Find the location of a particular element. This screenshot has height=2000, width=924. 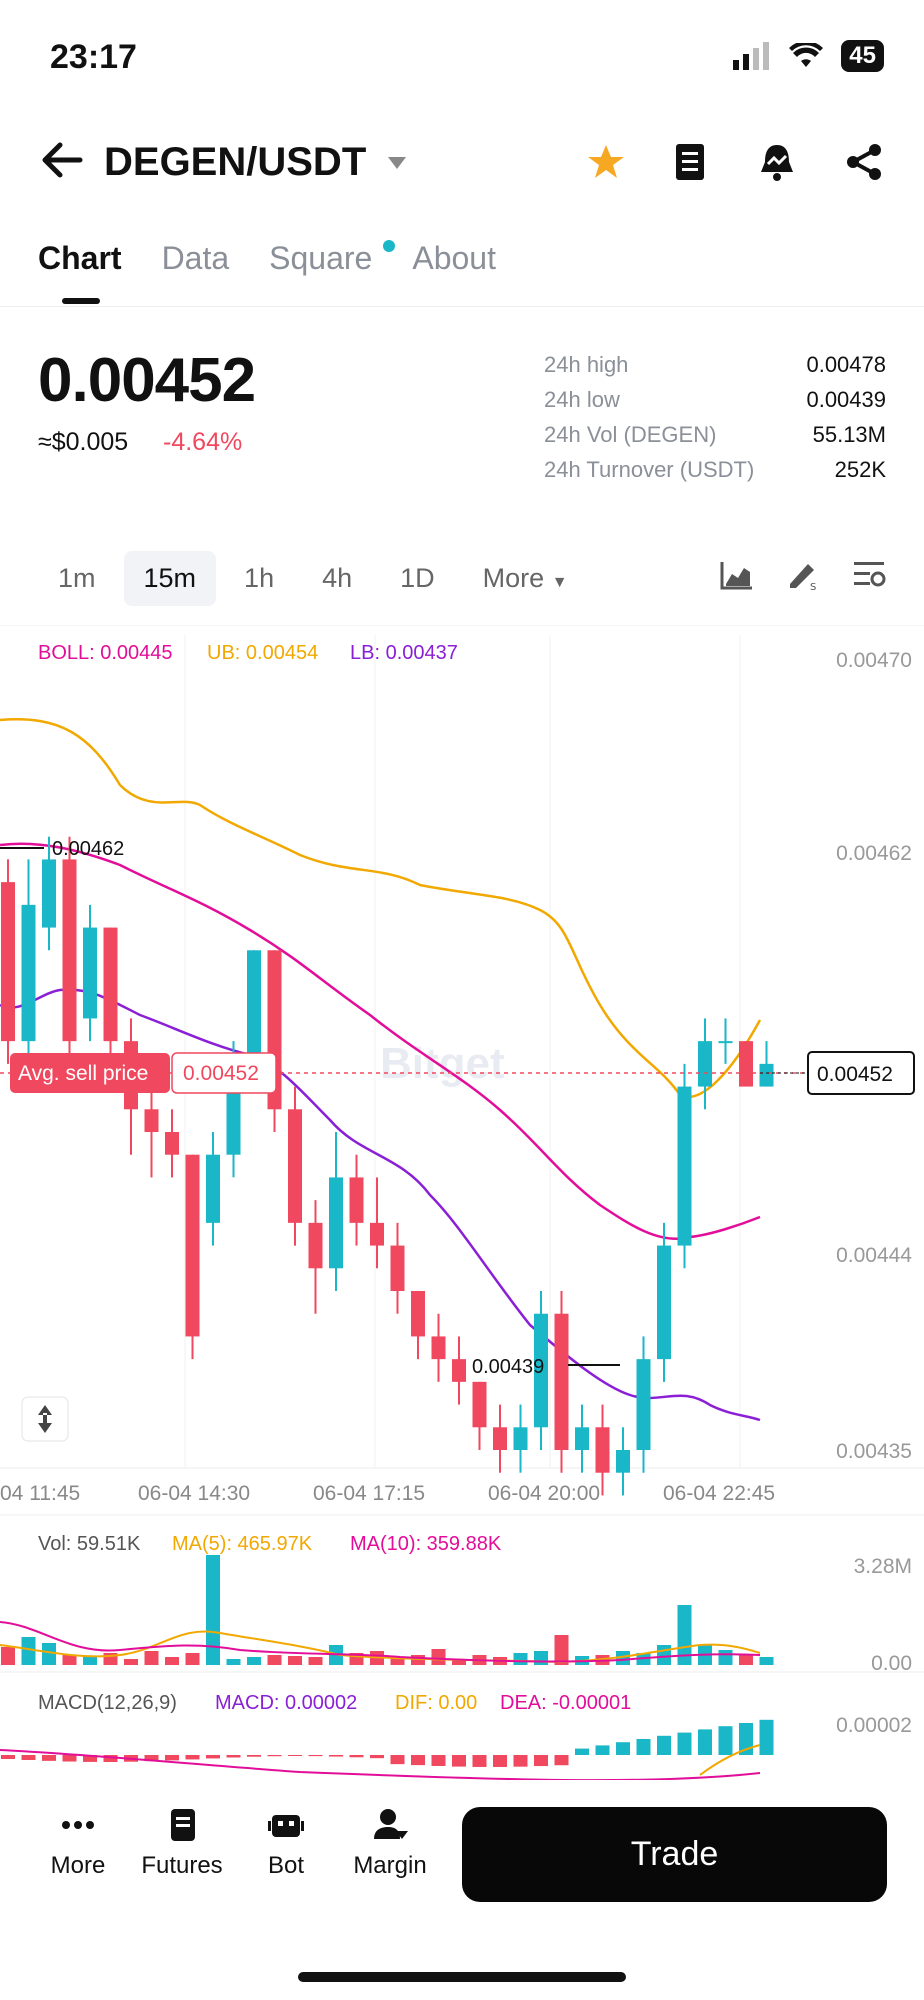

pair-title: DEGEN/USDT is located at coordinates (235, 162).